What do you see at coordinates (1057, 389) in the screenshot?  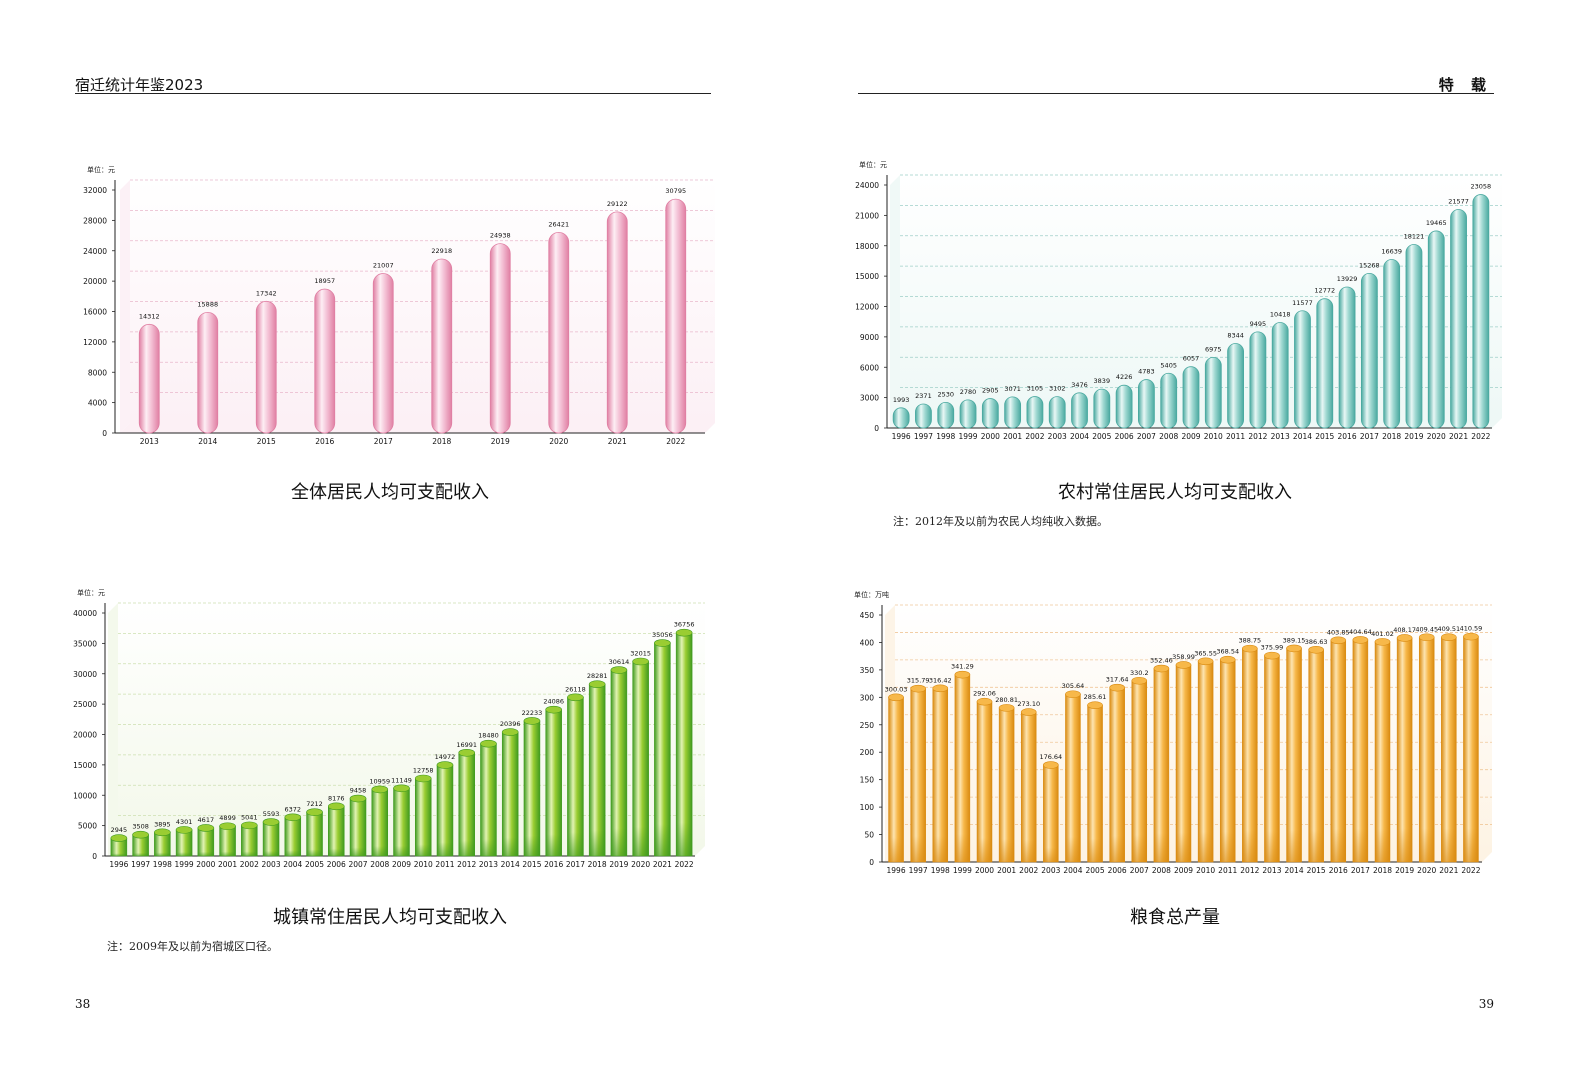 I see `data-label-2003: 3102` at bounding box center [1057, 389].